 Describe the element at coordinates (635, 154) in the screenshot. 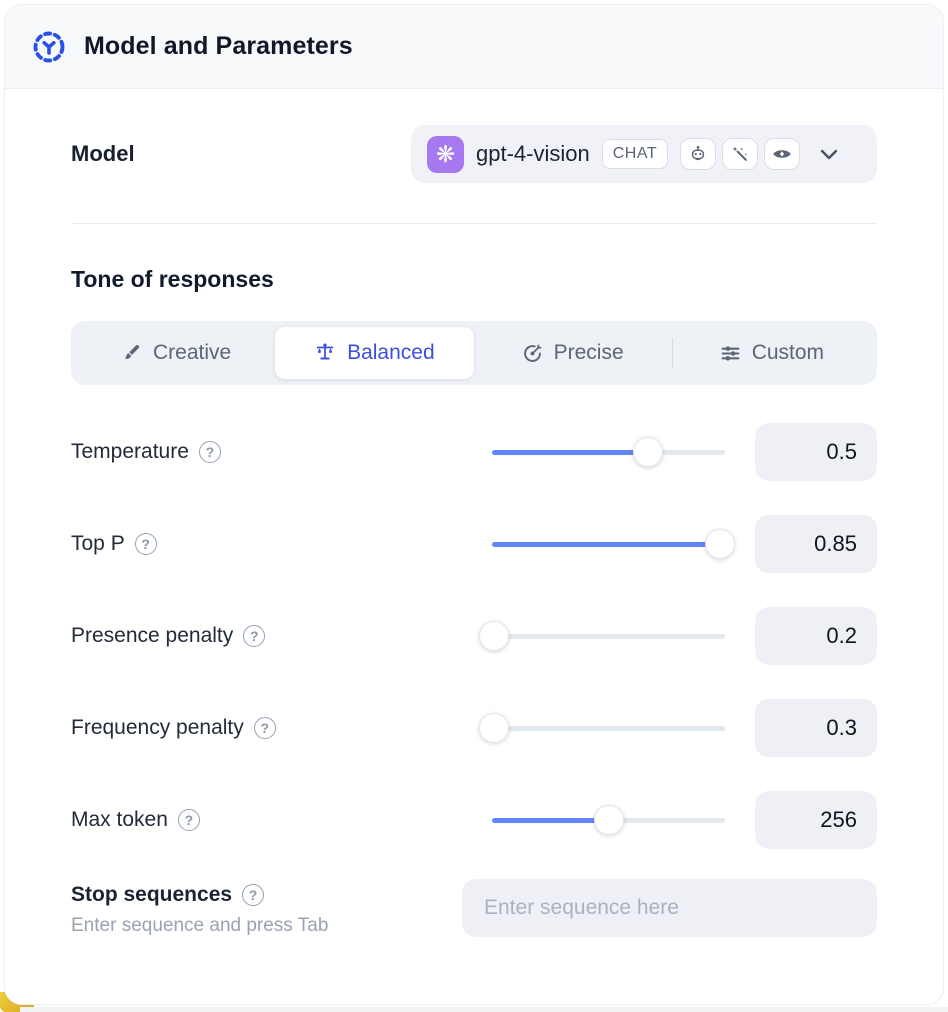

I see `model-type-badge: CHAT` at that location.